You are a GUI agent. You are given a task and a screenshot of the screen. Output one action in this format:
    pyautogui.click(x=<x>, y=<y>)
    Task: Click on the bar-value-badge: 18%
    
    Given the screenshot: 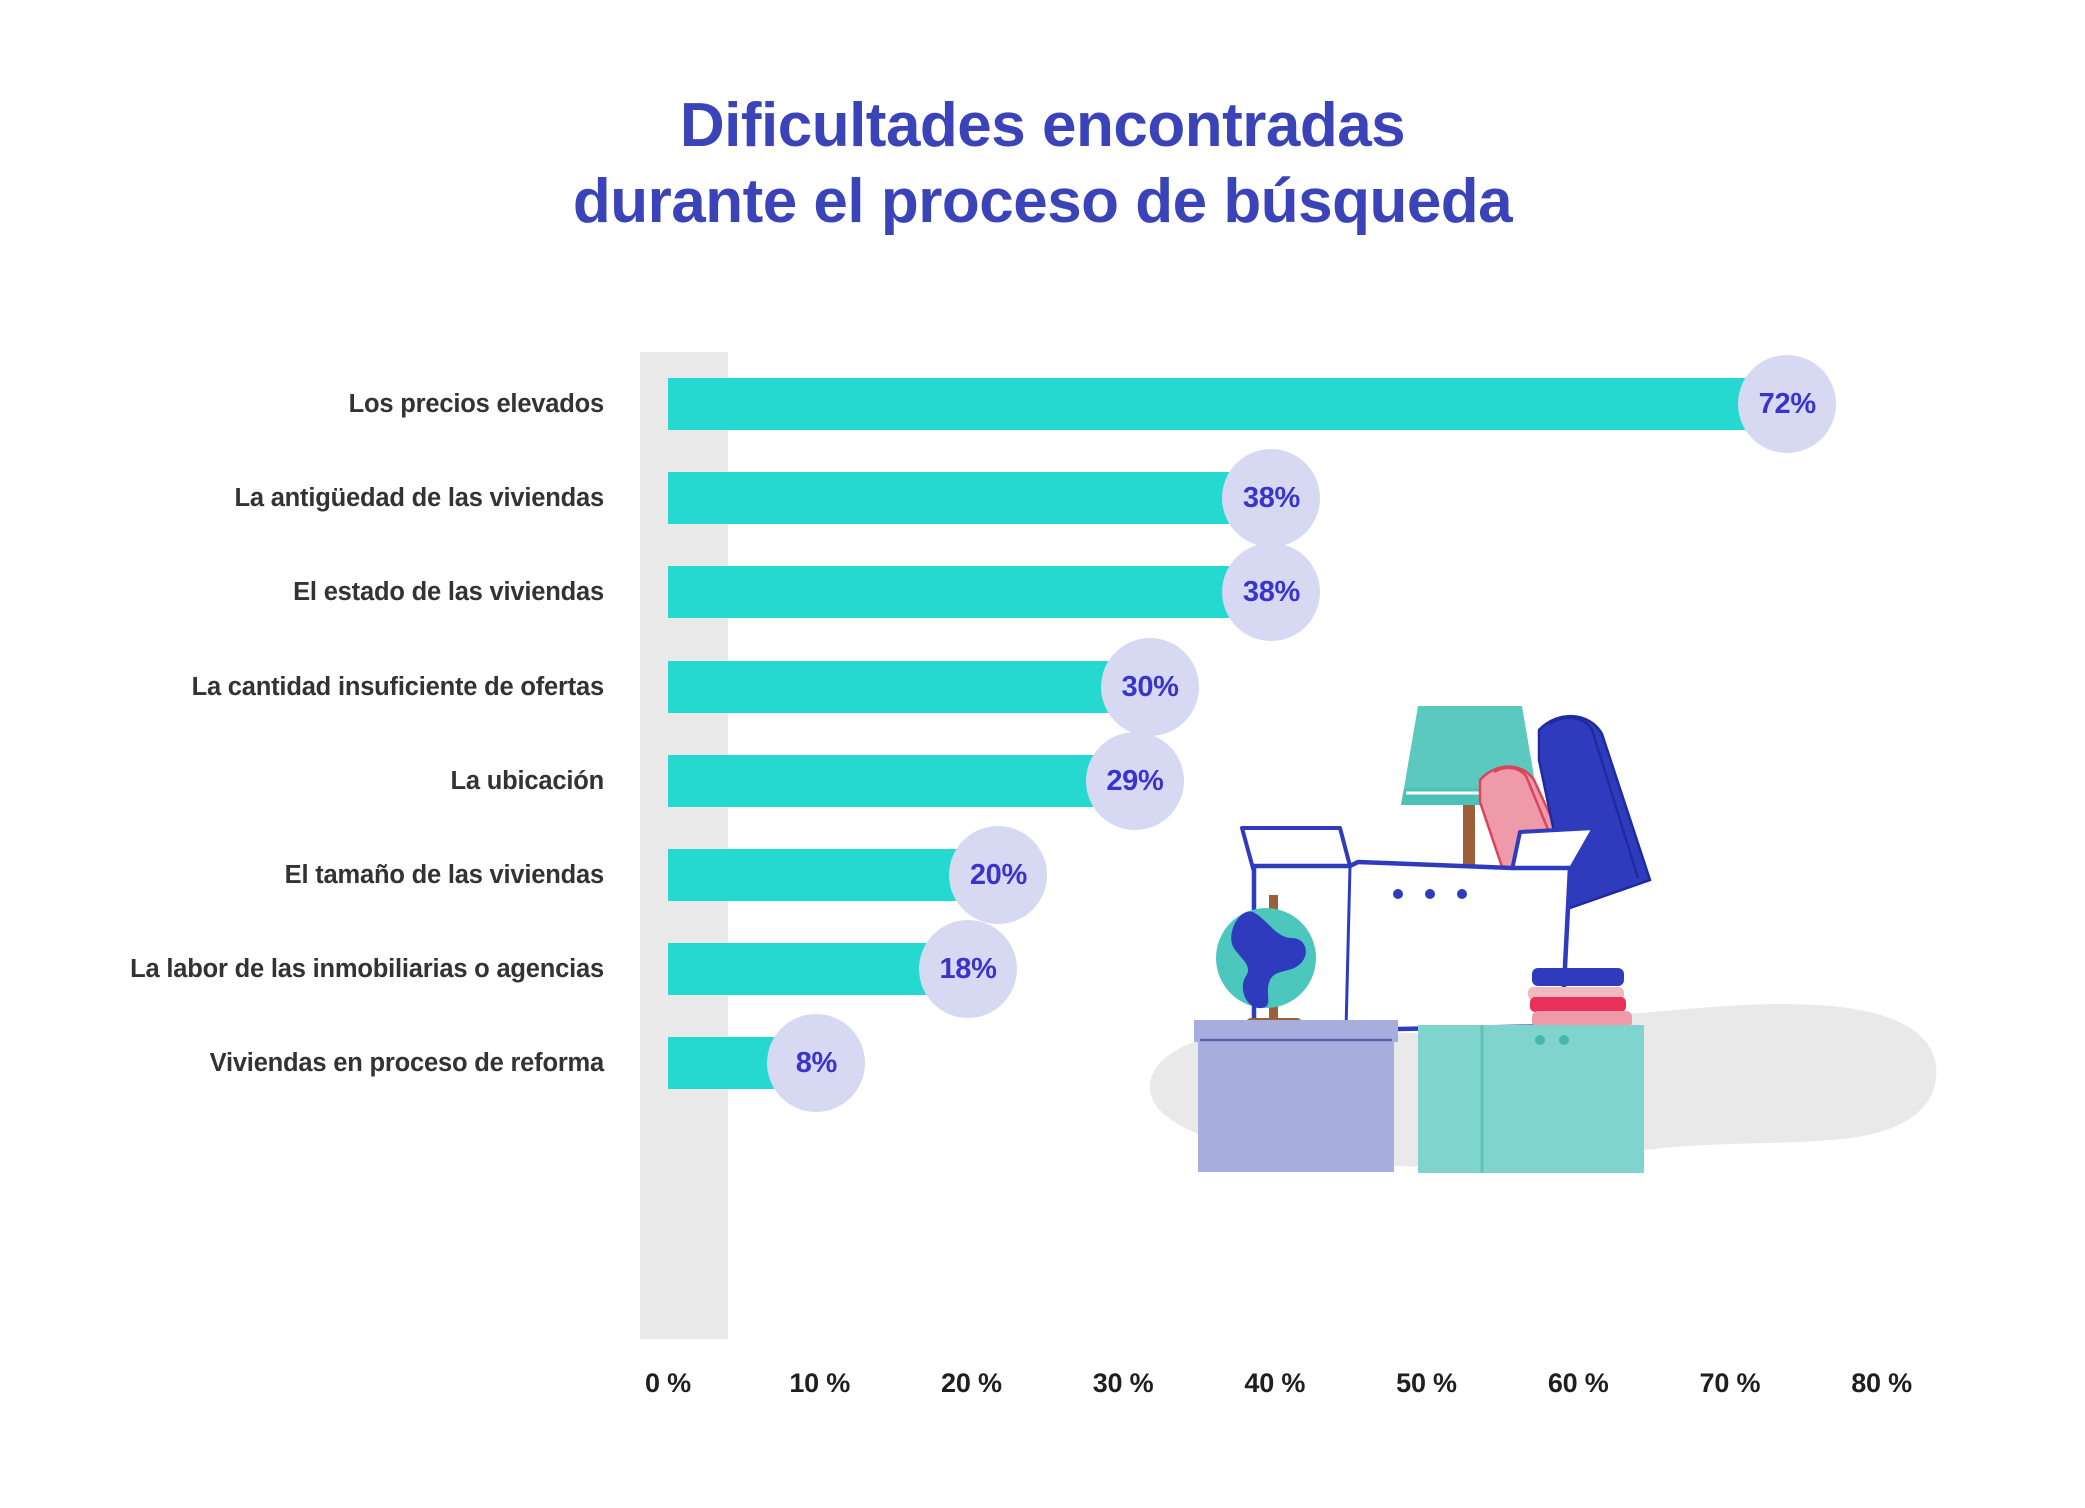 What is the action you would take?
    pyautogui.click(x=968, y=969)
    